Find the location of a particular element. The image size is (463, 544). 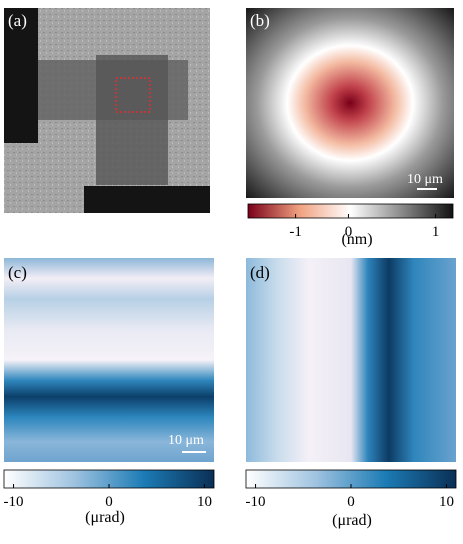

panel-label: (c) is located at coordinates (17, 272).